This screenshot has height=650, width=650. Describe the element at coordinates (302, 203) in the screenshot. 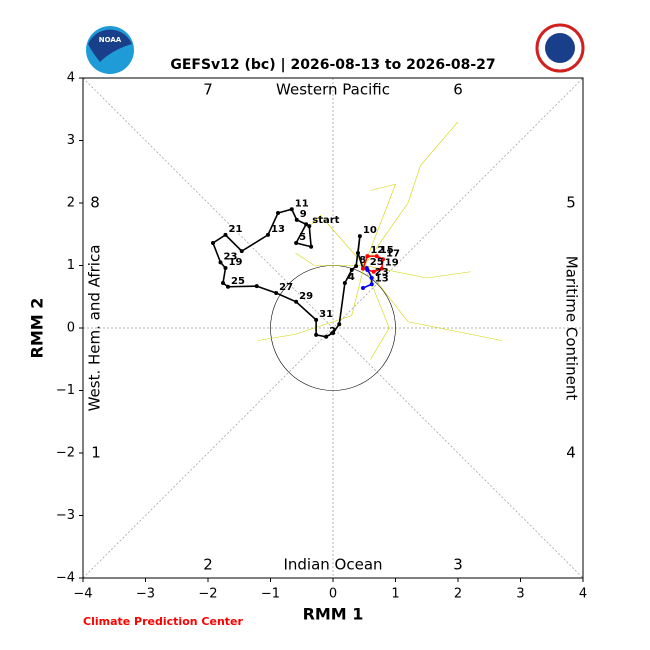

I see `point-label: 11` at that location.